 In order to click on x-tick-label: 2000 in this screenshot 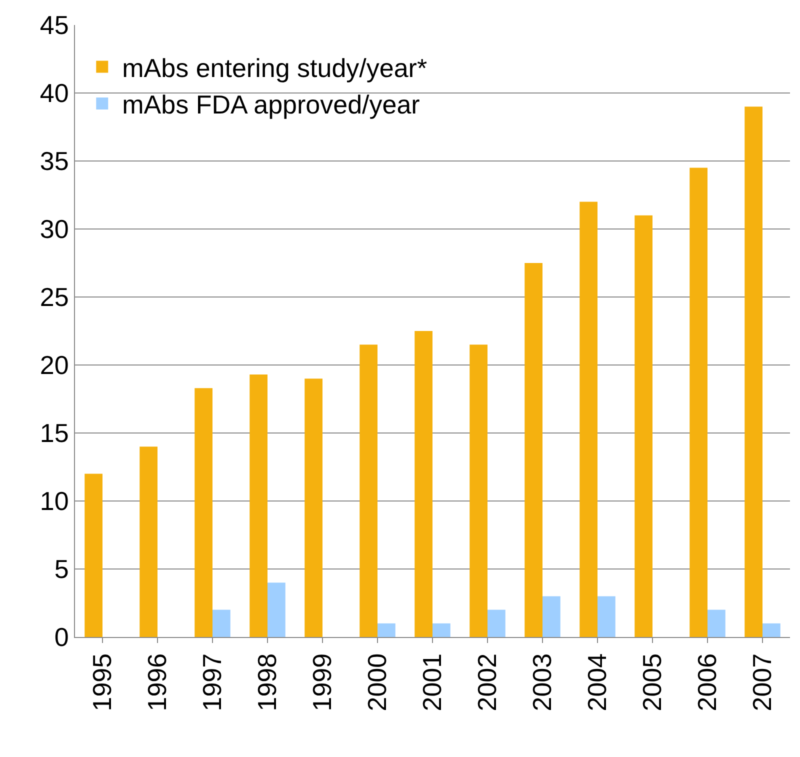, I will do `click(377, 682)`.